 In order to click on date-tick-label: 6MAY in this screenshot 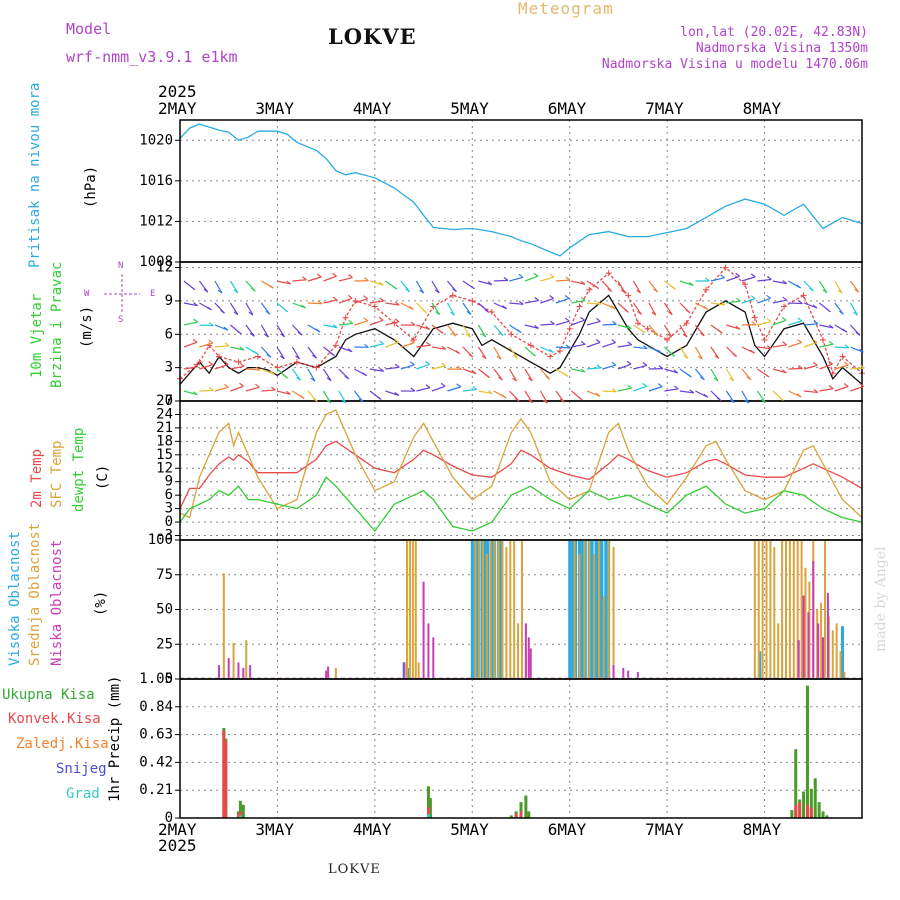, I will do `click(567, 829)`.